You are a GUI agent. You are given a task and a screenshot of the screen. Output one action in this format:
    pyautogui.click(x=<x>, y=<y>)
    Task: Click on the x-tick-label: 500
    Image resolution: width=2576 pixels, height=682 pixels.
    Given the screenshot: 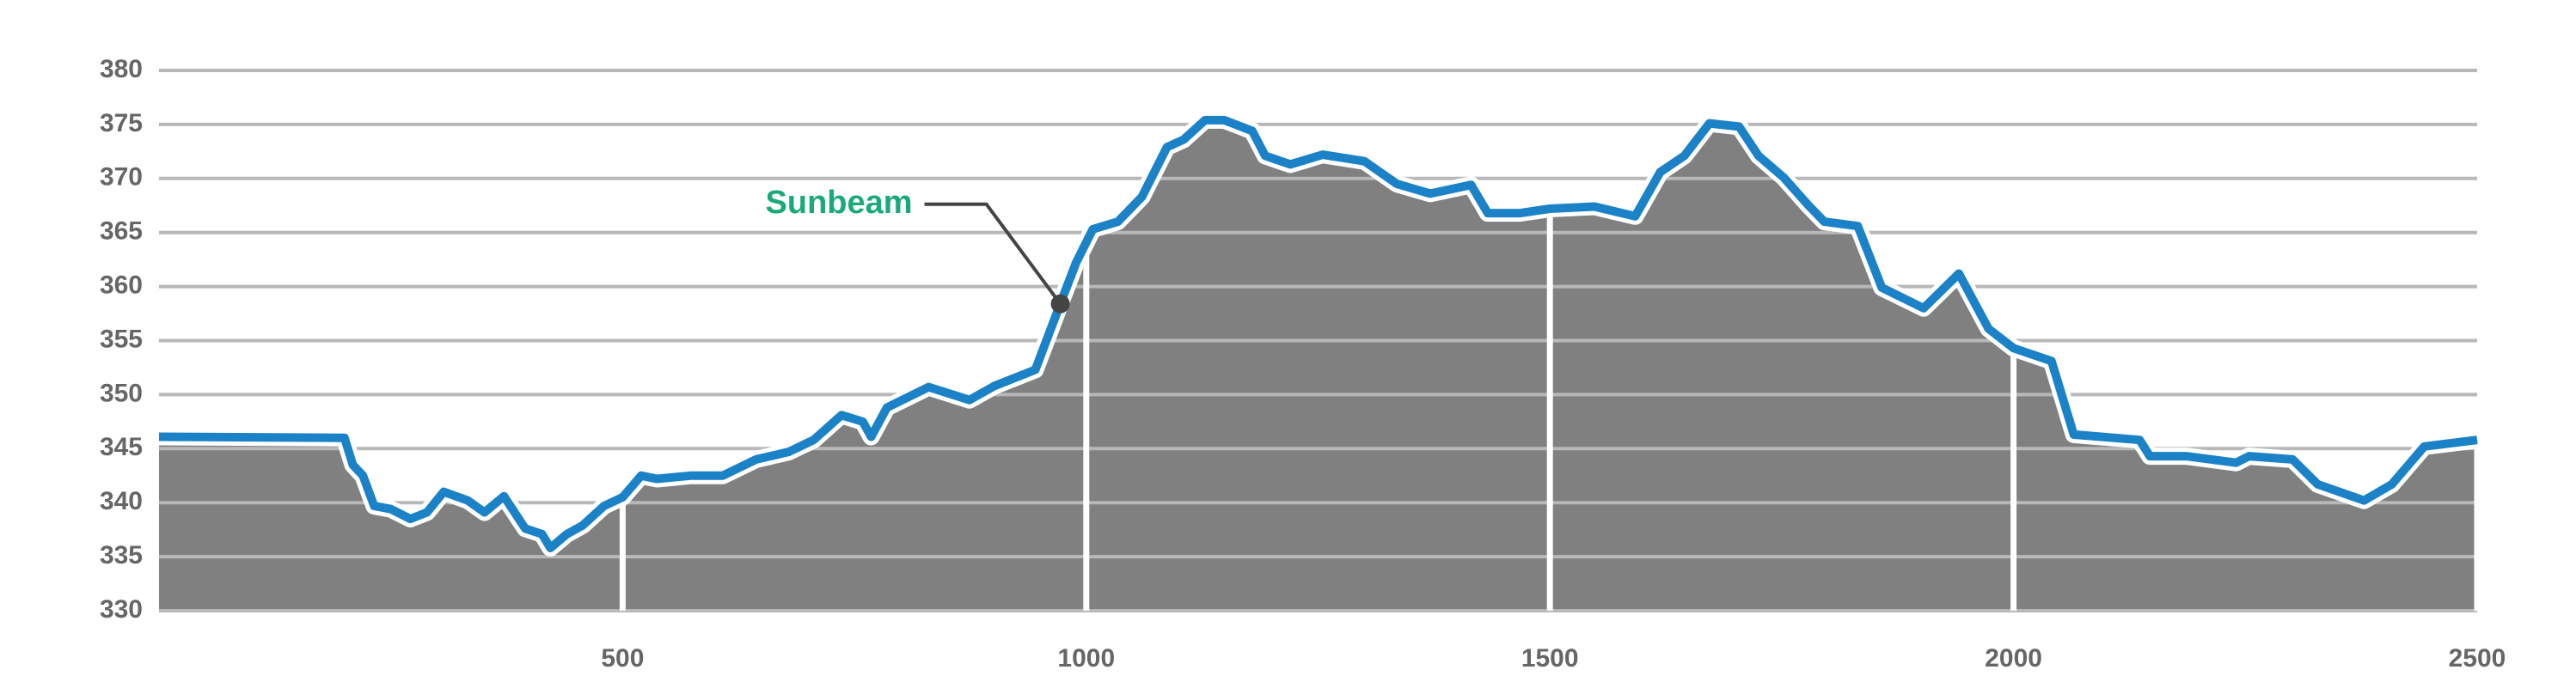 What is the action you would take?
    pyautogui.click(x=622, y=659)
    